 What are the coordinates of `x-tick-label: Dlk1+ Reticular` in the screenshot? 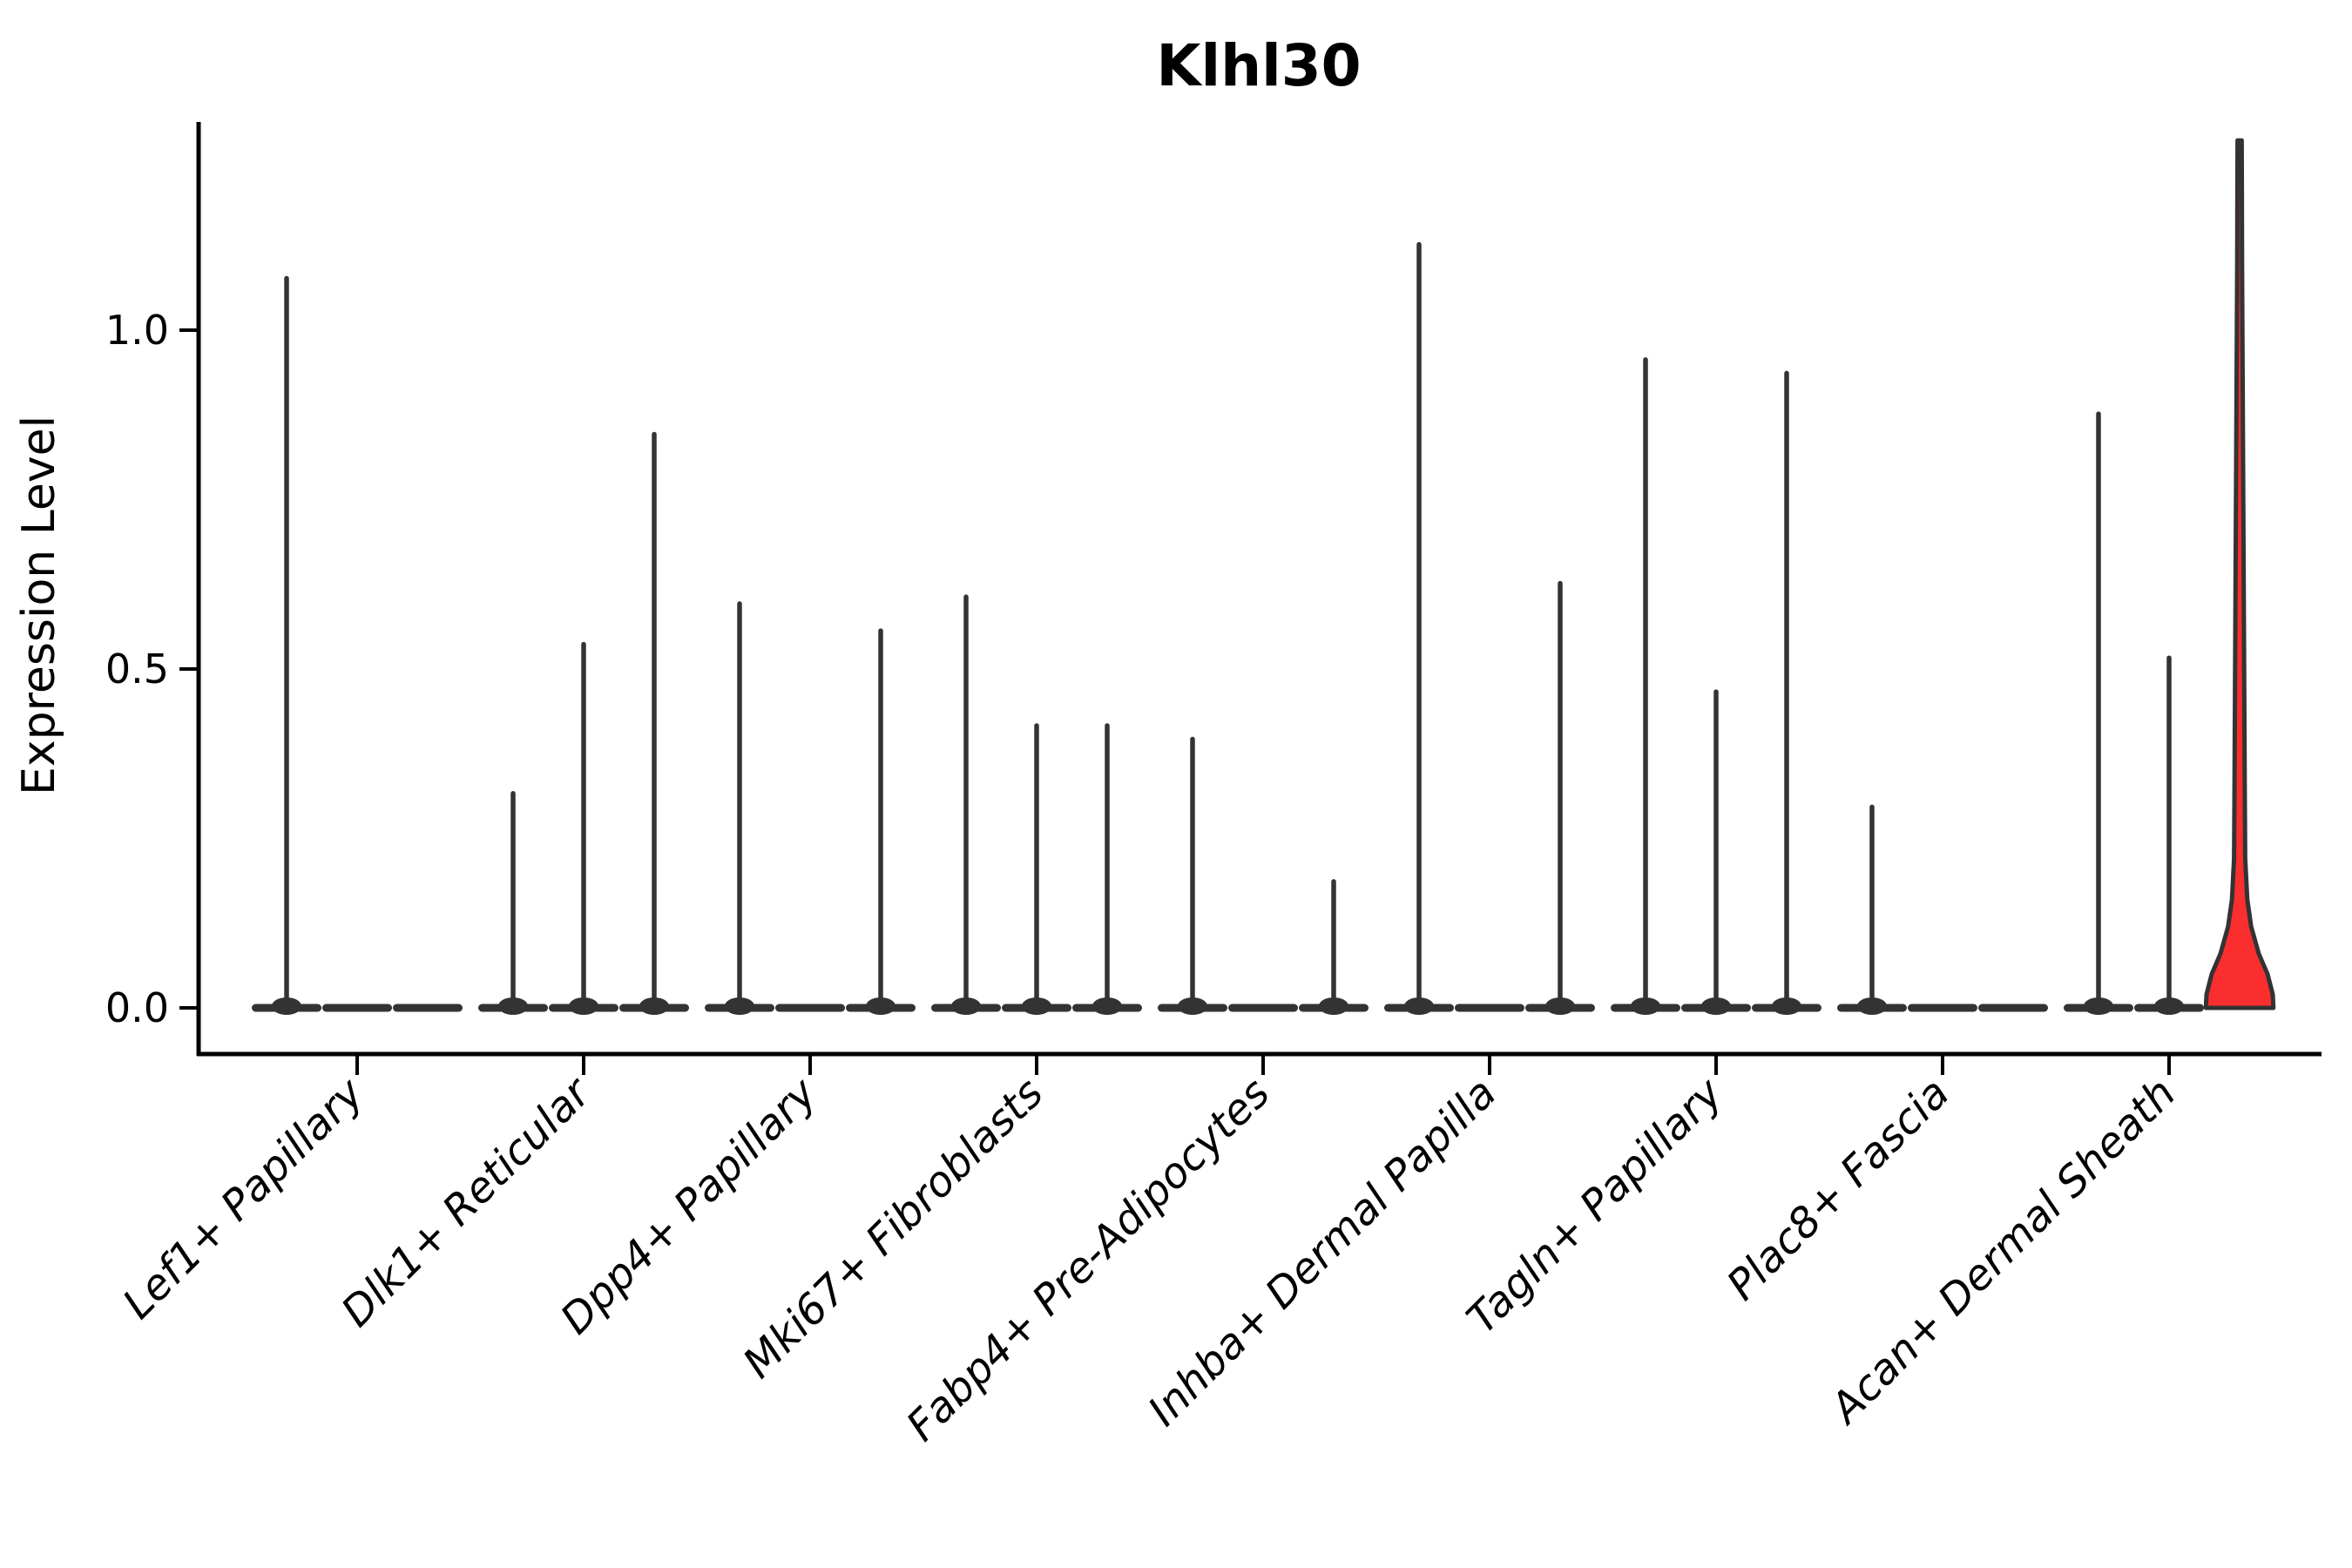 It's located at (467, 1202).